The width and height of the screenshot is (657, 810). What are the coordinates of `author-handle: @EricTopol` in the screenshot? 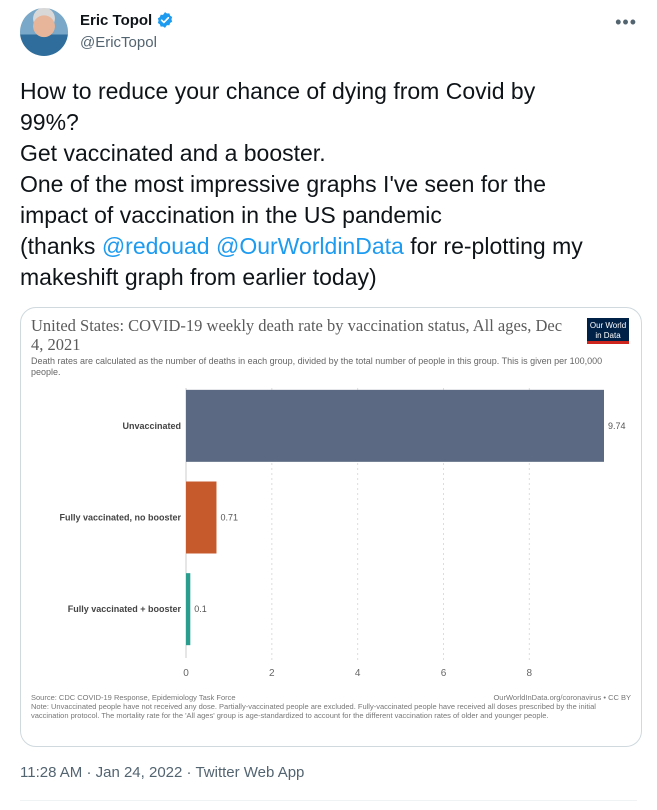 It's located at (118, 42).